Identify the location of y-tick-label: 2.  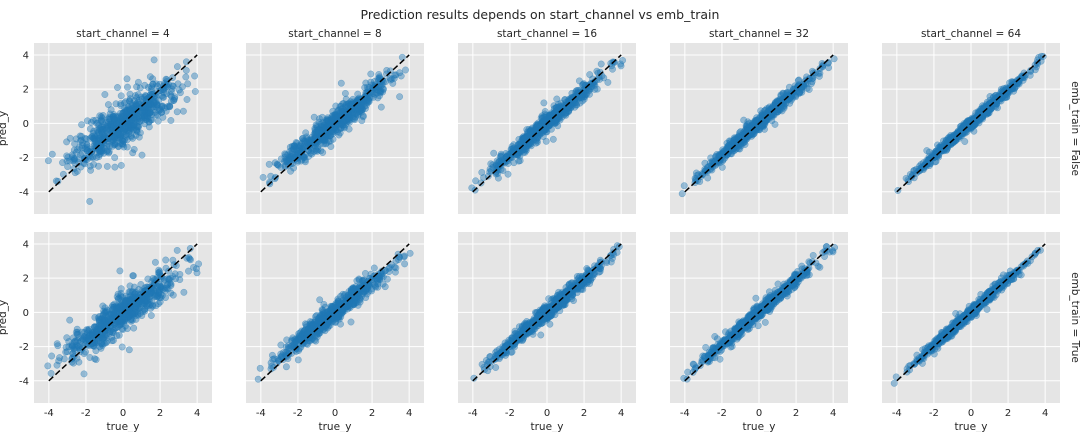
(26, 90).